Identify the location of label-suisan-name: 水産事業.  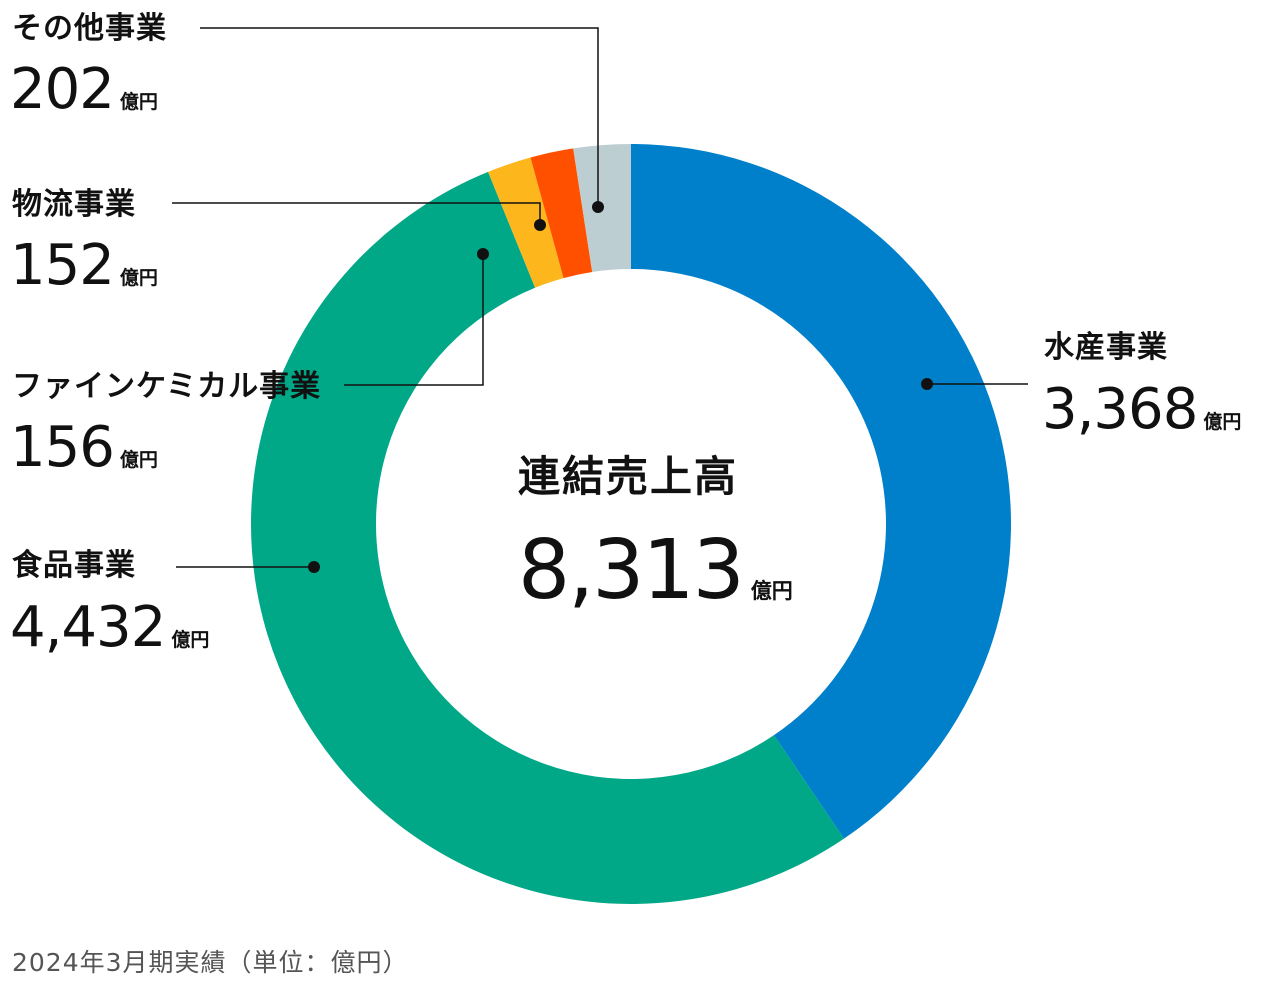
(1106, 347).